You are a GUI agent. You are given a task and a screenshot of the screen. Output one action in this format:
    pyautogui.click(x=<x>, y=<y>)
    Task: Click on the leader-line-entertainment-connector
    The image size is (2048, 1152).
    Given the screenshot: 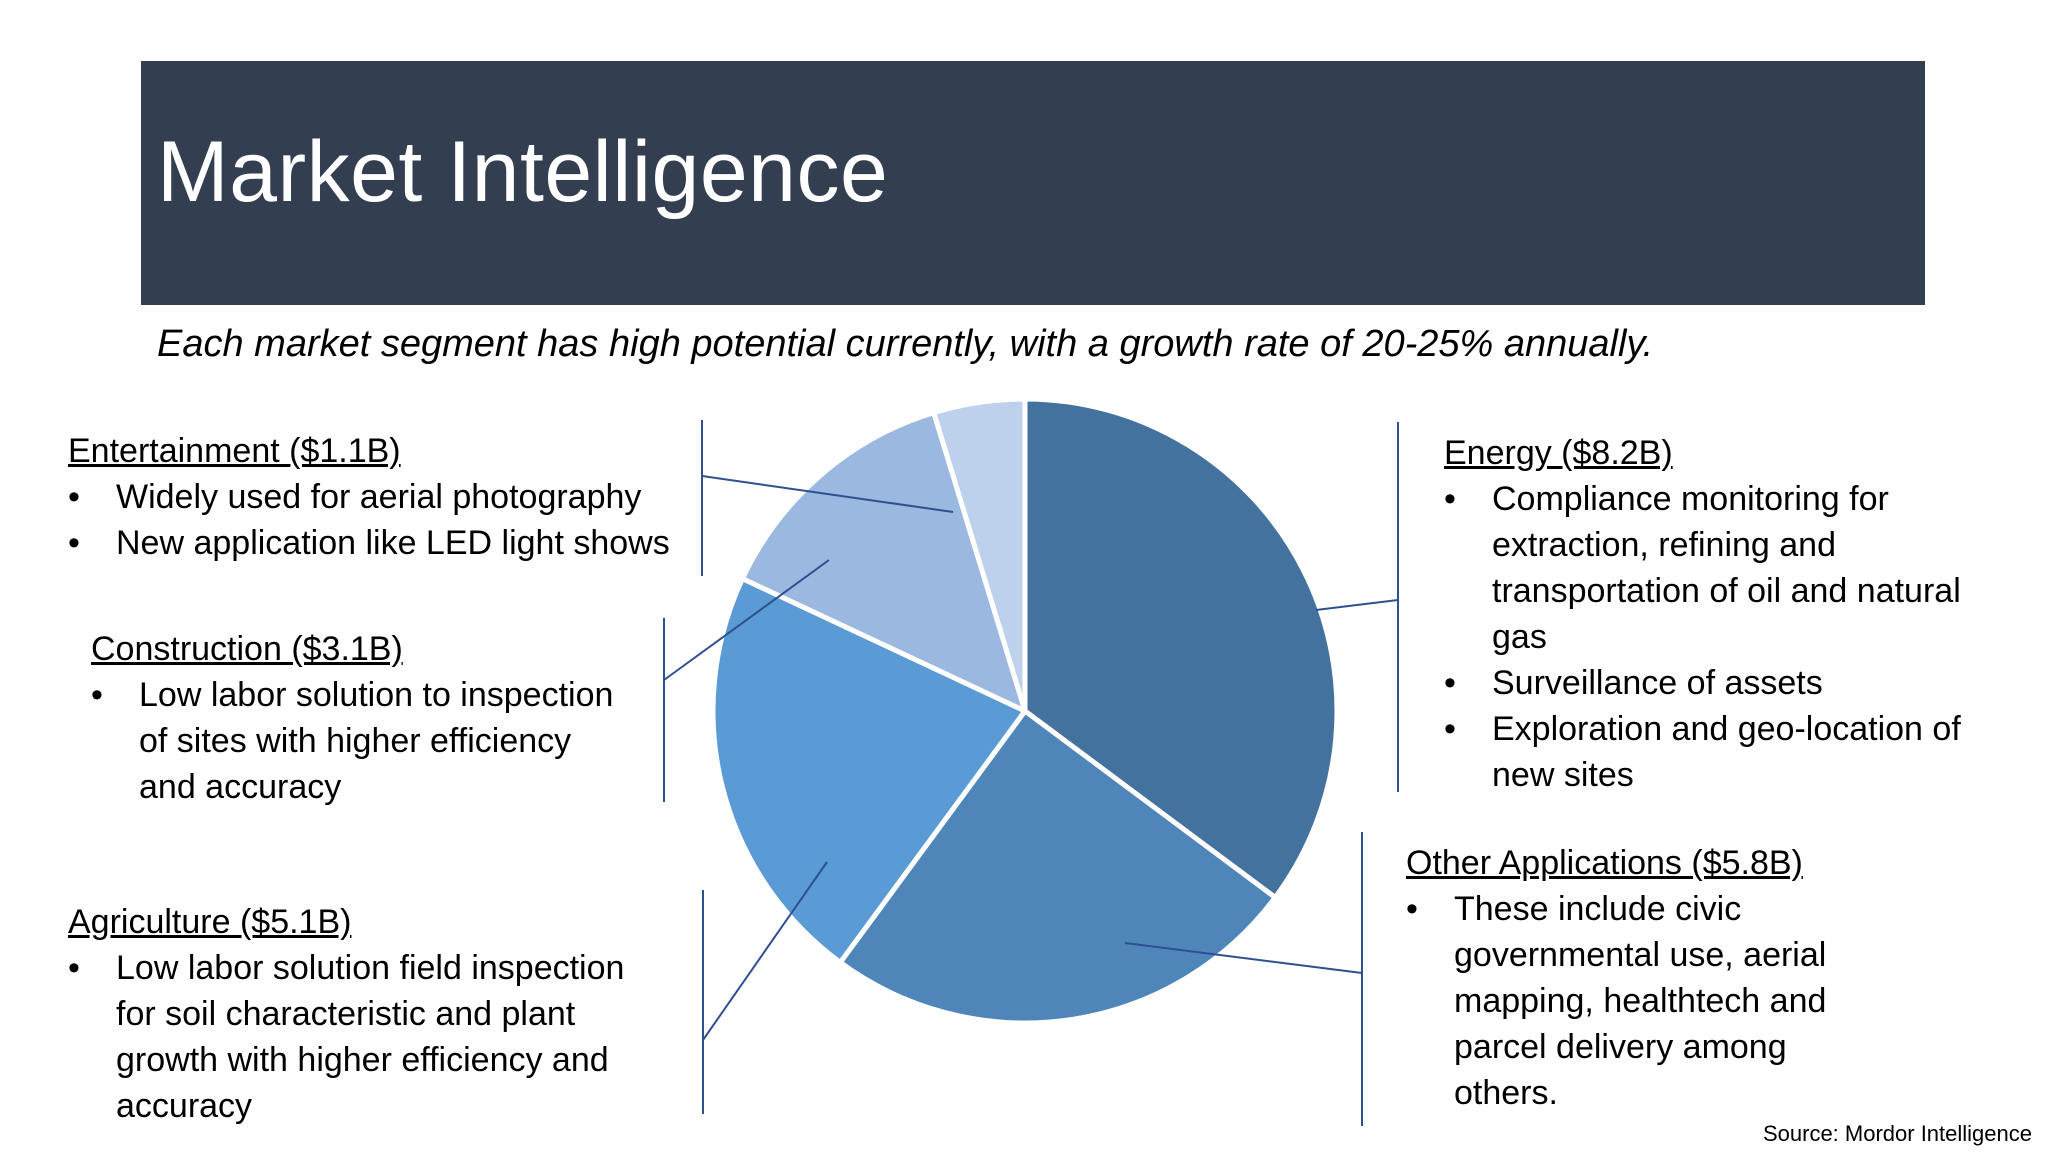 What is the action you would take?
    pyautogui.click(x=827, y=494)
    